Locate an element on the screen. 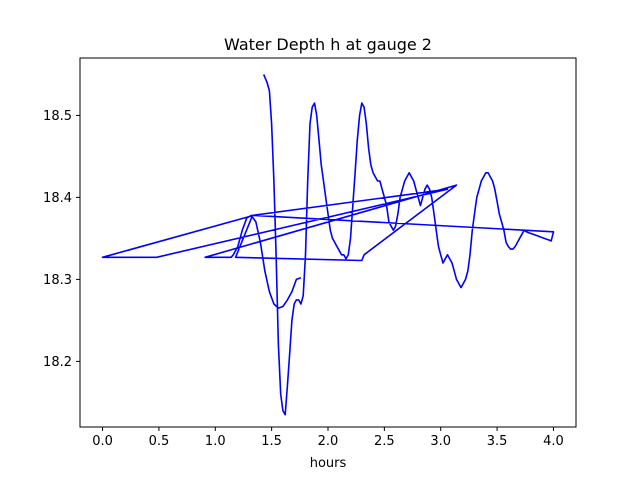 This screenshot has width=640, height=480. x-tick-label: 2.0 is located at coordinates (328, 441).